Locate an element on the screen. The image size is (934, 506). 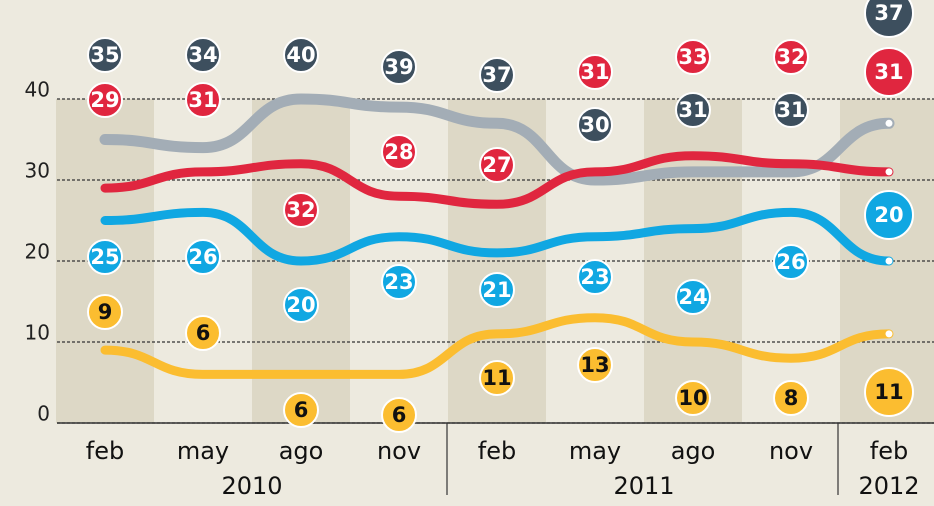
value-label: 24 is located at coordinates (692, 297).